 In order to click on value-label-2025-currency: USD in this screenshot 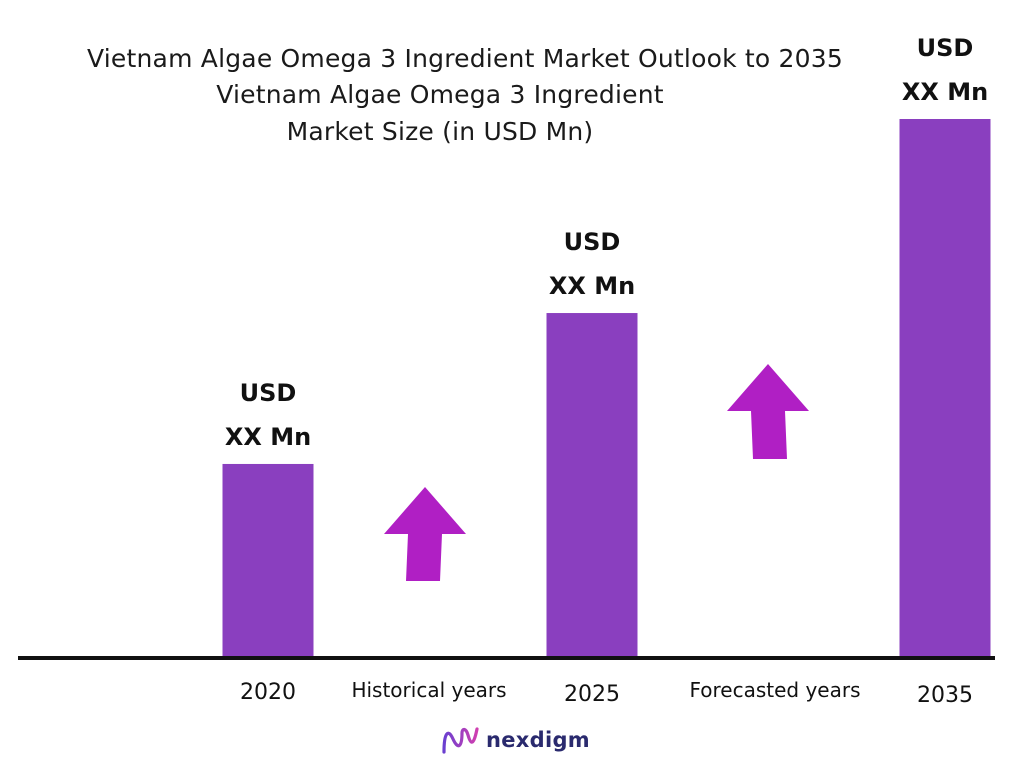, I will do `click(592, 242)`.